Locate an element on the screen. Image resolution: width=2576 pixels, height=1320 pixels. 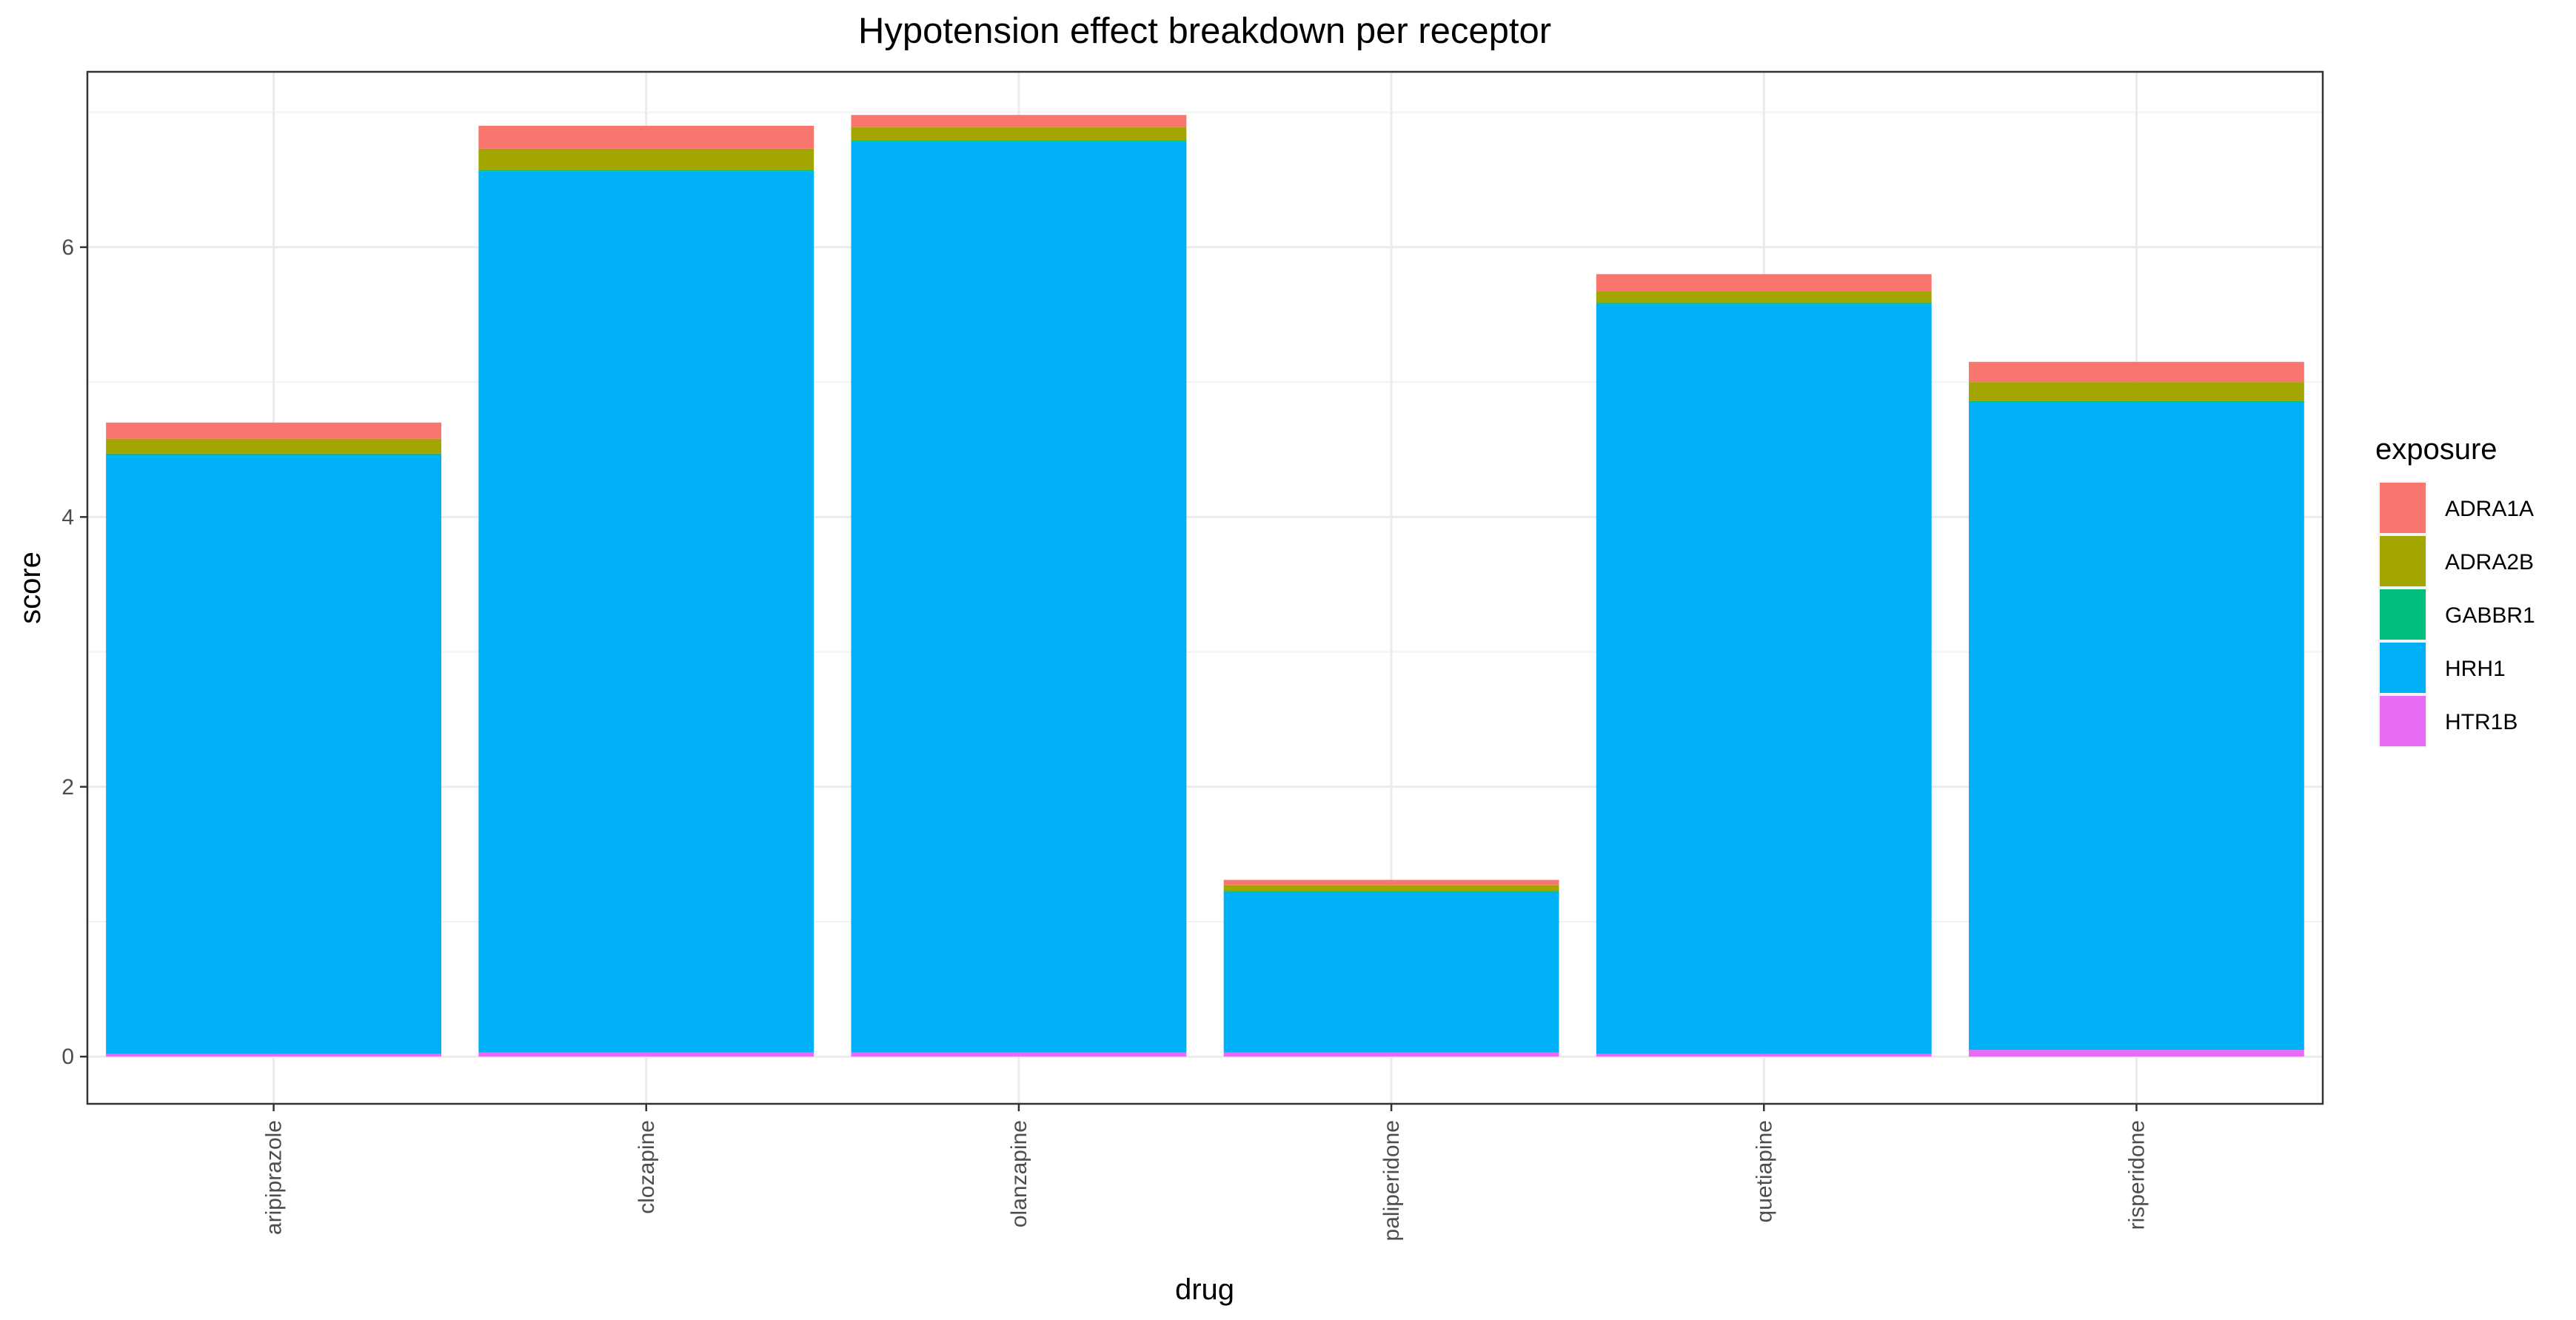
bar-segment-hrh1-olanzapine is located at coordinates (1019, 597).